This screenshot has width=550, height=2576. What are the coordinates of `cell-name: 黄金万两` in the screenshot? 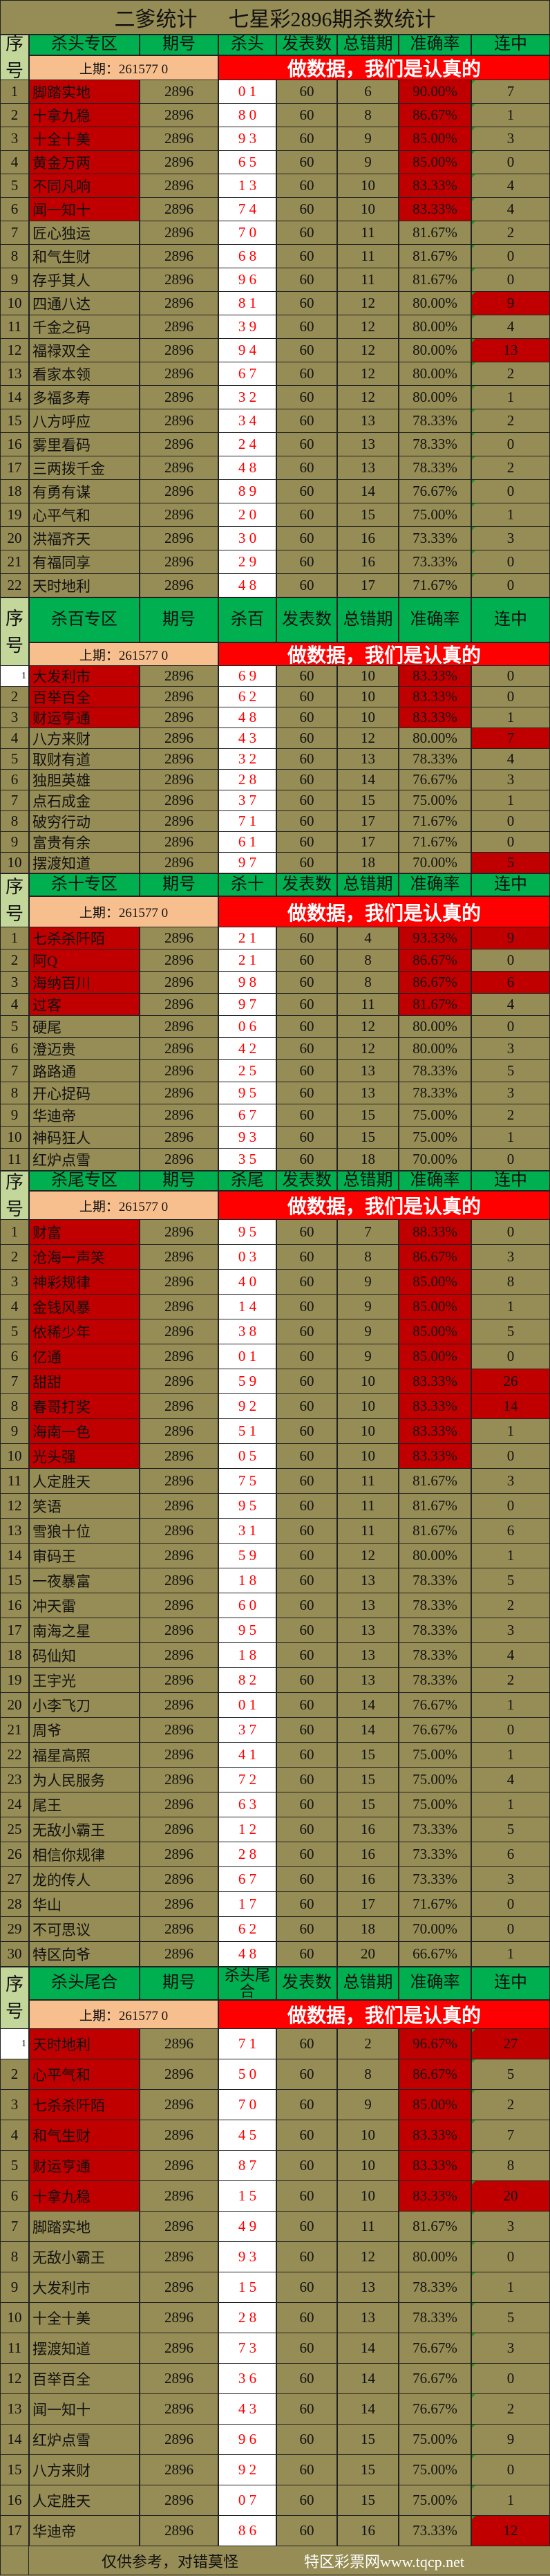 It's located at (85, 163).